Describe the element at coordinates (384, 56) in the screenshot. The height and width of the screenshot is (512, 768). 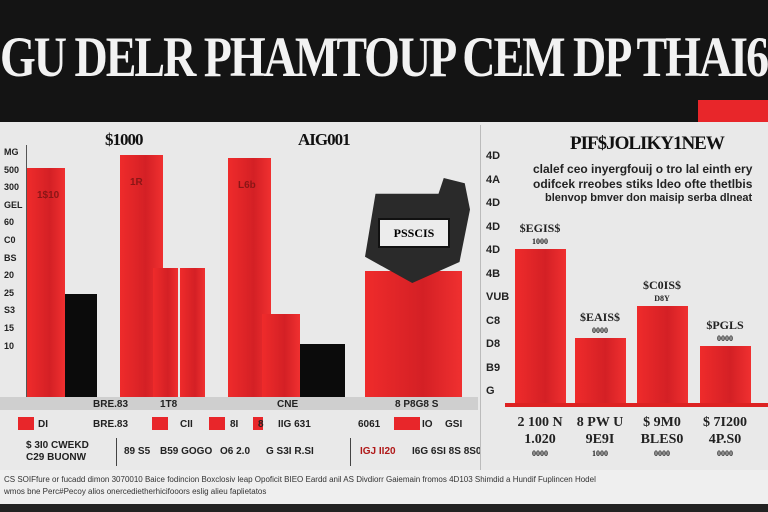
I see `page-title: GU DELR PHAMTOUP CEM DP THAI60` at that location.